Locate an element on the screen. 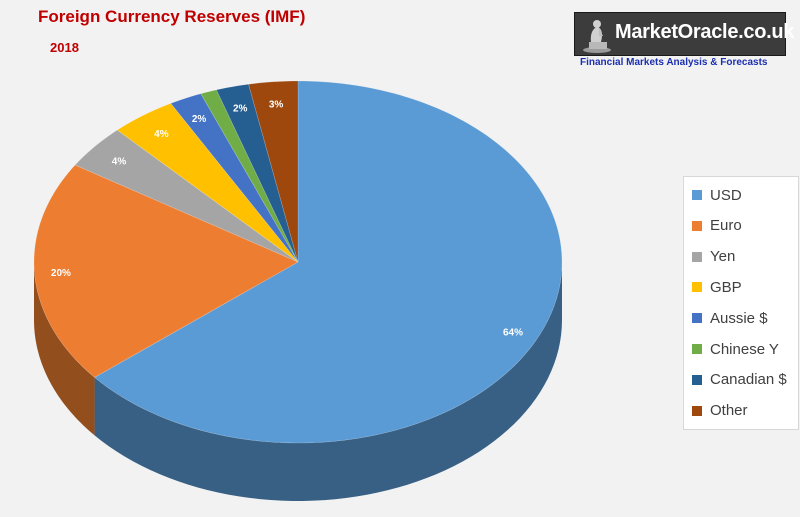 This screenshot has height=517, width=800. pie-slice-yen is located at coordinates (186, 196).